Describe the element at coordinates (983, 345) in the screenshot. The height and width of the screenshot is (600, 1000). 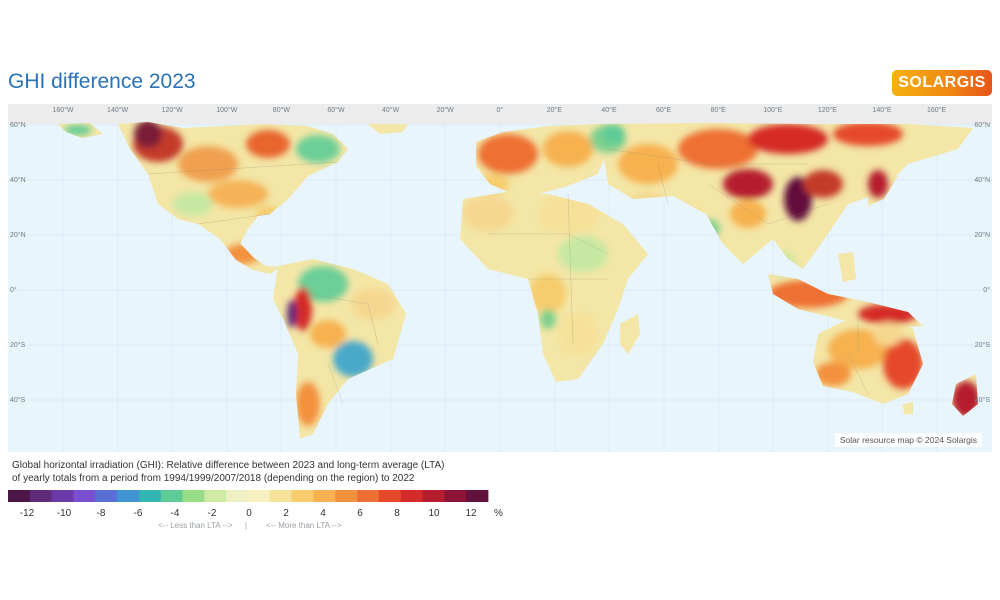
I see `latitude-label-right: 20°S` at that location.